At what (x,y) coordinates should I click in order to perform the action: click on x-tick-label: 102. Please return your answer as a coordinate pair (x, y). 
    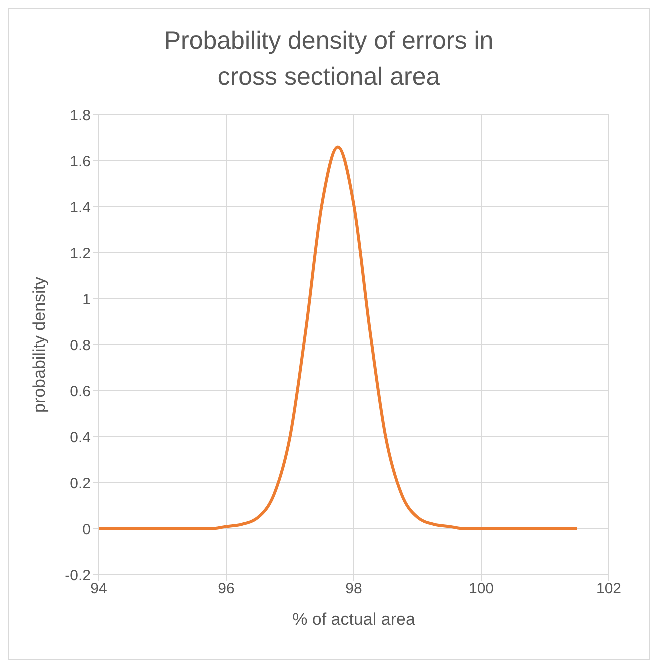
    Looking at the image, I should click on (609, 589).